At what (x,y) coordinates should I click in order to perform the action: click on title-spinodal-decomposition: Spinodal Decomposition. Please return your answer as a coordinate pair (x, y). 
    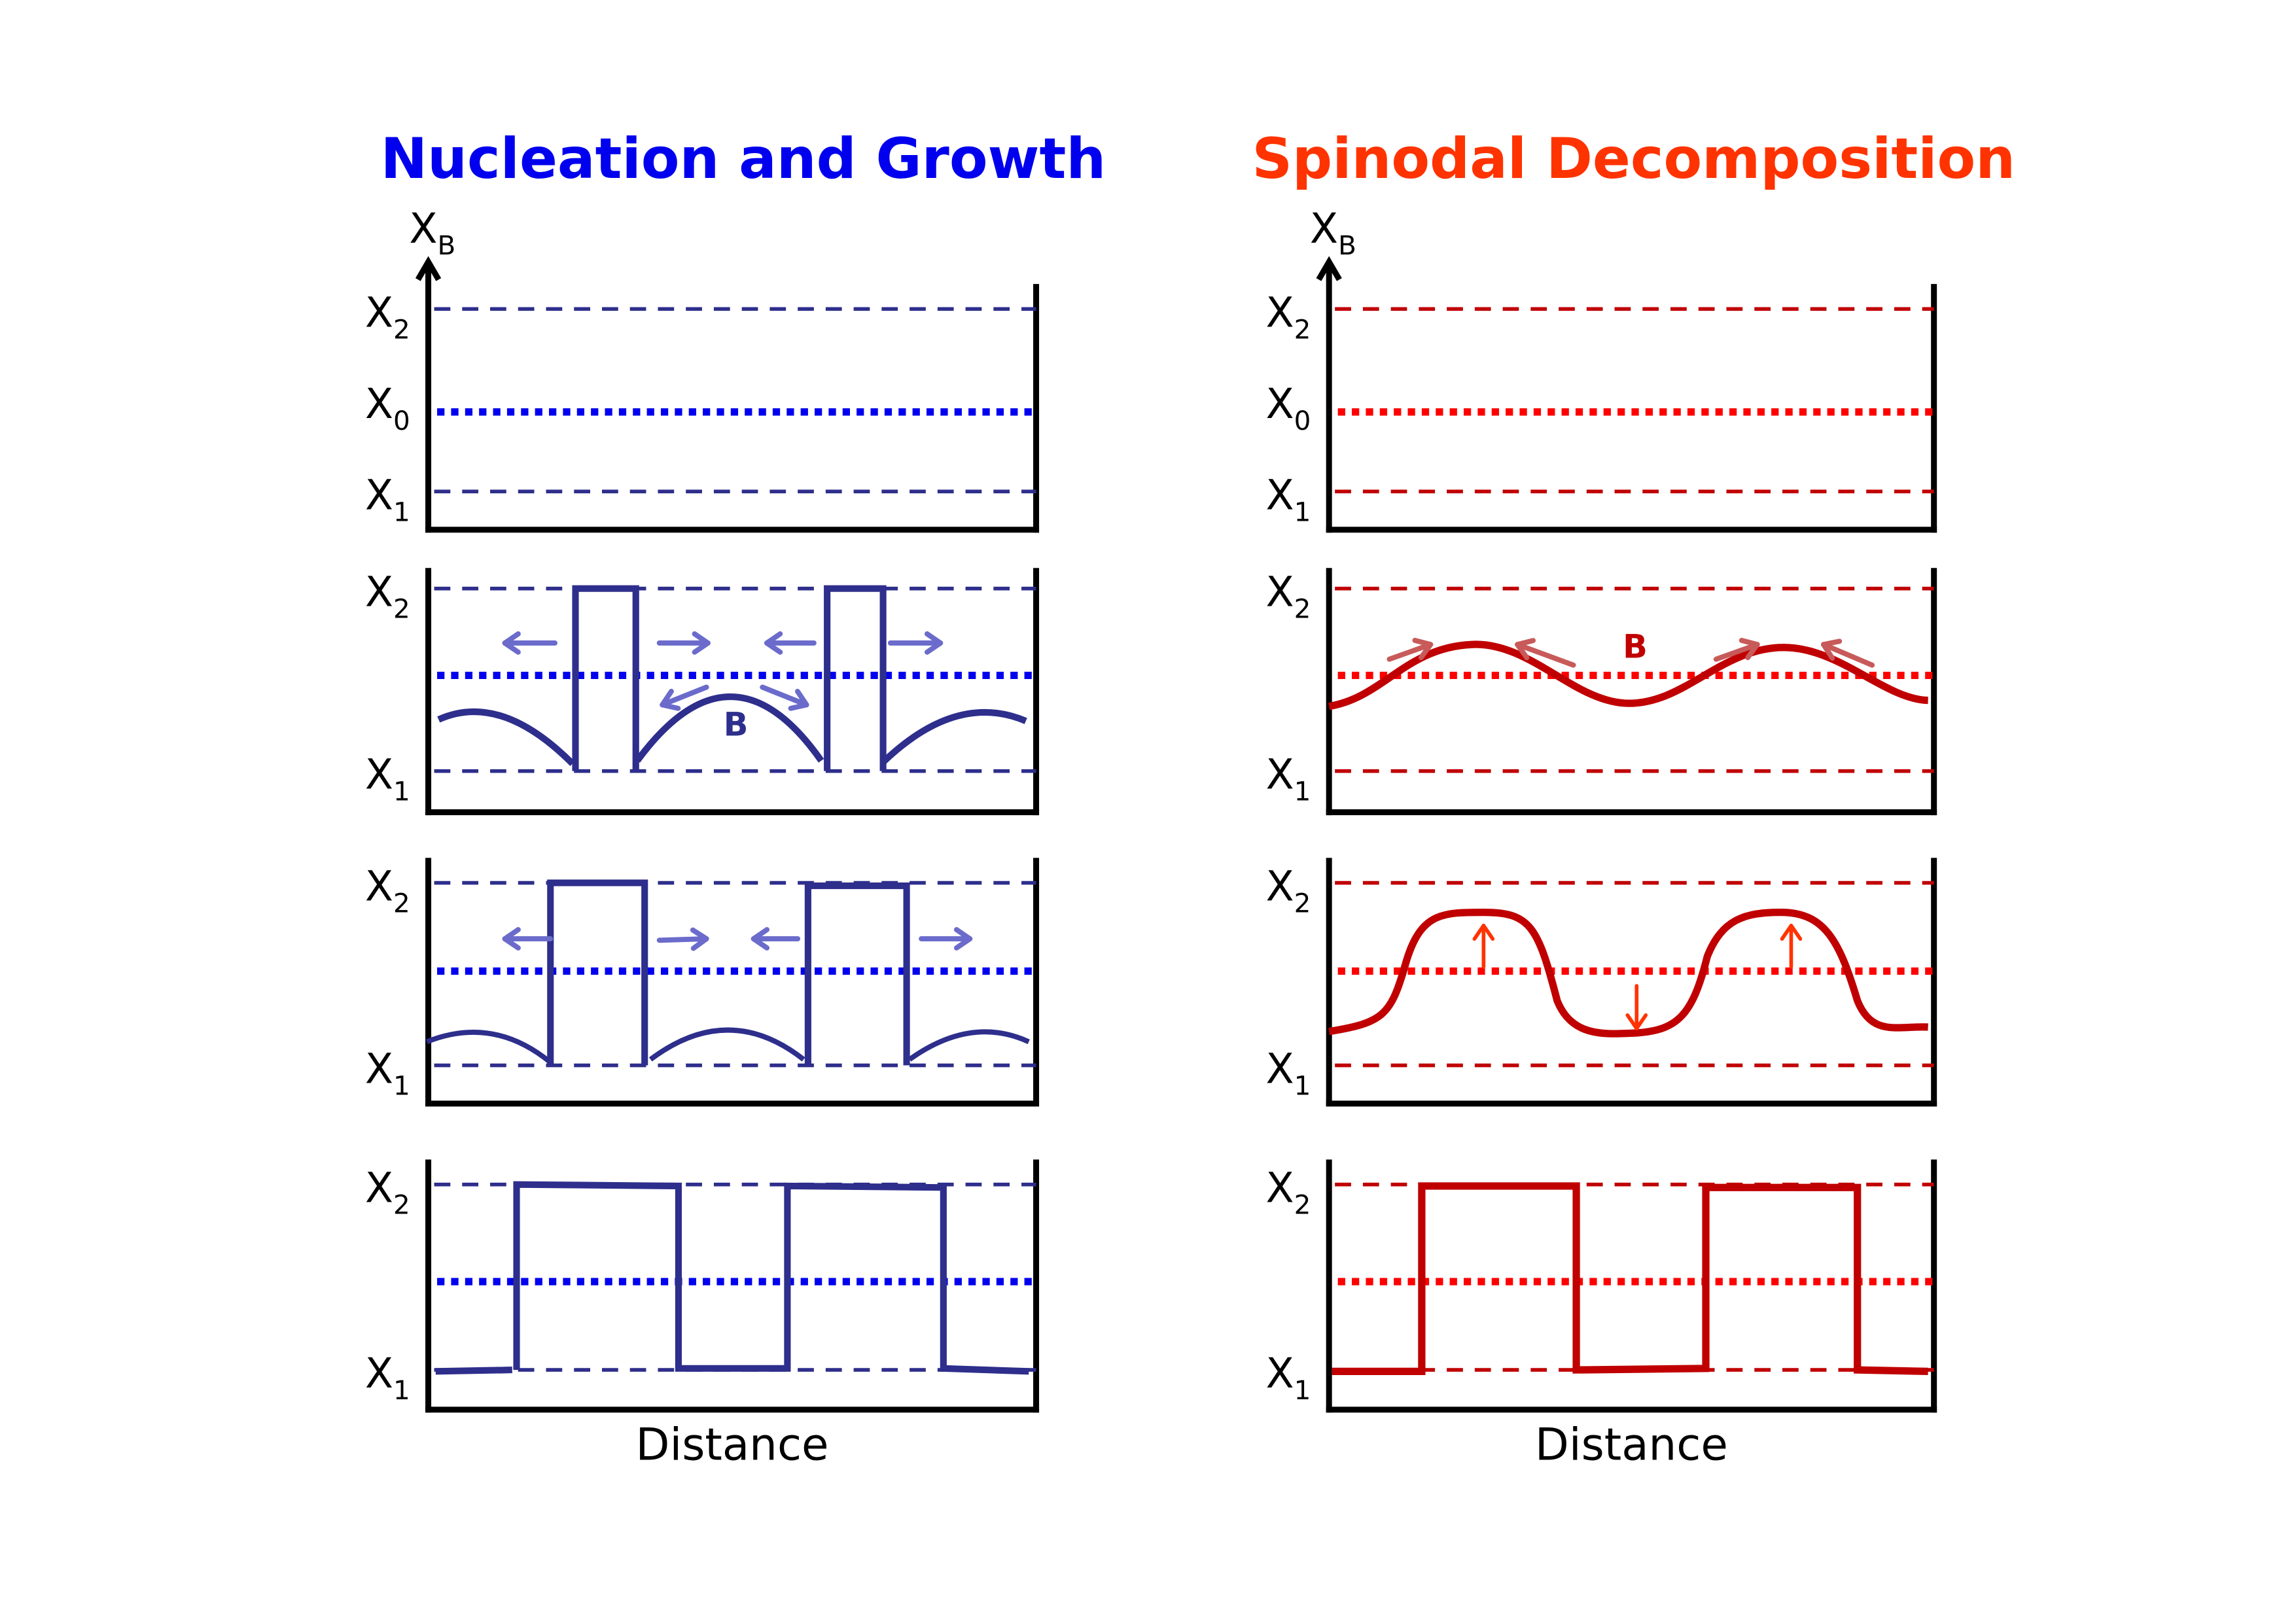
    Looking at the image, I should click on (1634, 159).